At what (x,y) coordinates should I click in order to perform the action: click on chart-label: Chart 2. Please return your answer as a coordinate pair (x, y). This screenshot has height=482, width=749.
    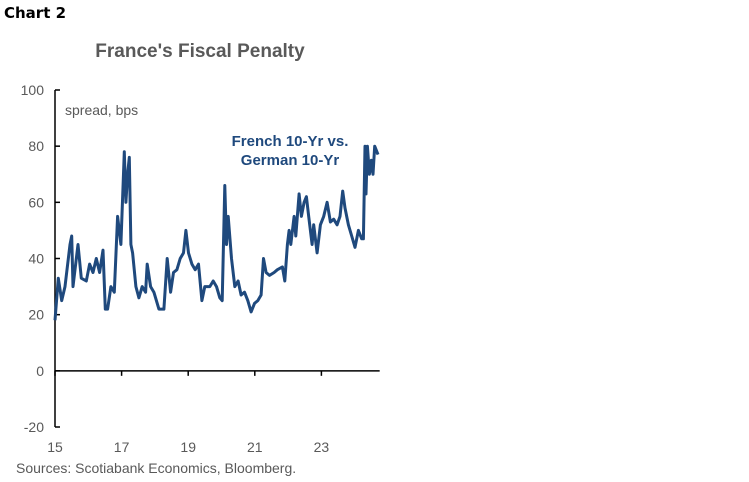
    Looking at the image, I should click on (35, 13).